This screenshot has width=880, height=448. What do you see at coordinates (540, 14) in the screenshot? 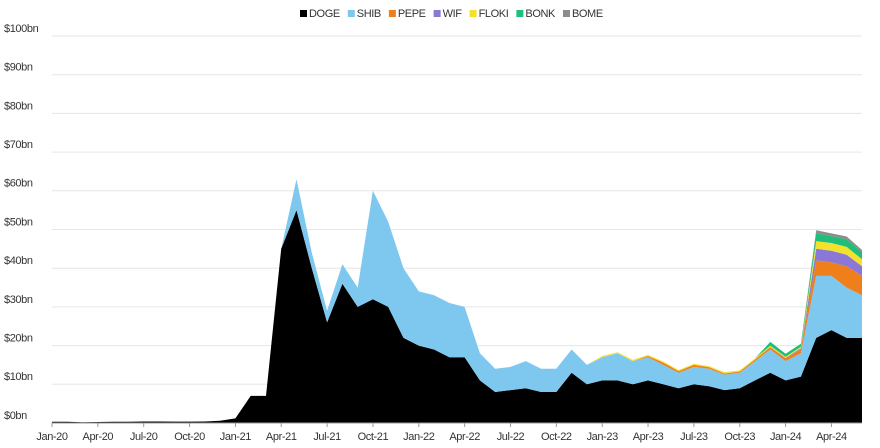
I see `legend-label: BONK` at bounding box center [540, 14].